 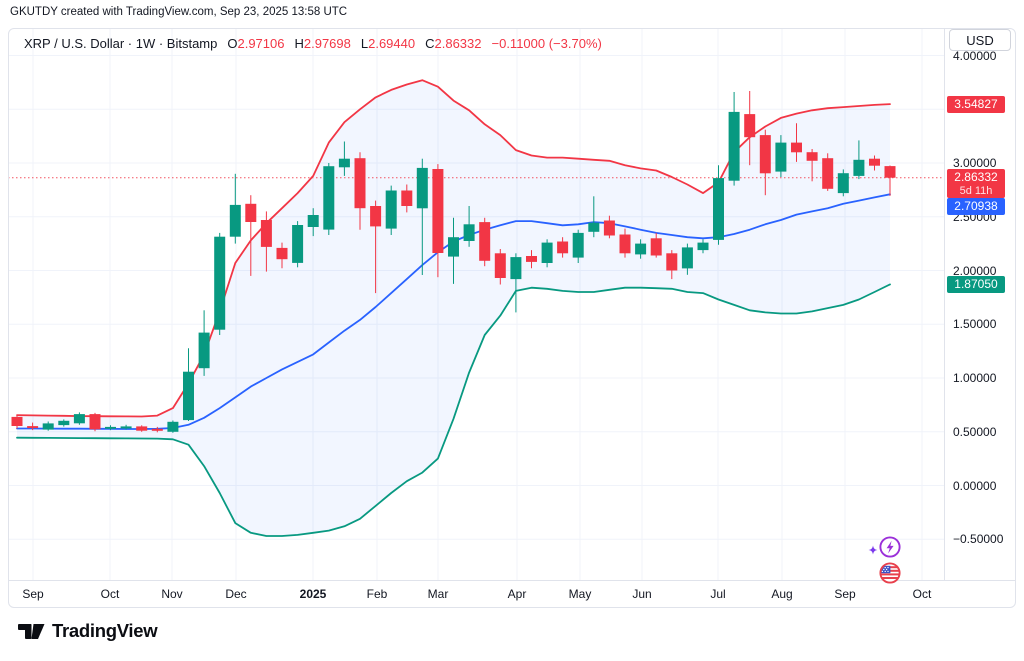 I want to click on lower-band-badge: 1.87050, so click(x=976, y=284).